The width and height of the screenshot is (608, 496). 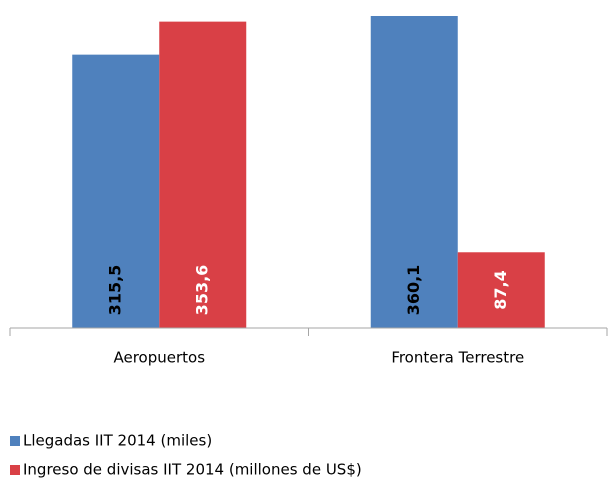 What do you see at coordinates (457, 358) in the screenshot?
I see `x-tick-label: Frontera Terrestre` at bounding box center [457, 358].